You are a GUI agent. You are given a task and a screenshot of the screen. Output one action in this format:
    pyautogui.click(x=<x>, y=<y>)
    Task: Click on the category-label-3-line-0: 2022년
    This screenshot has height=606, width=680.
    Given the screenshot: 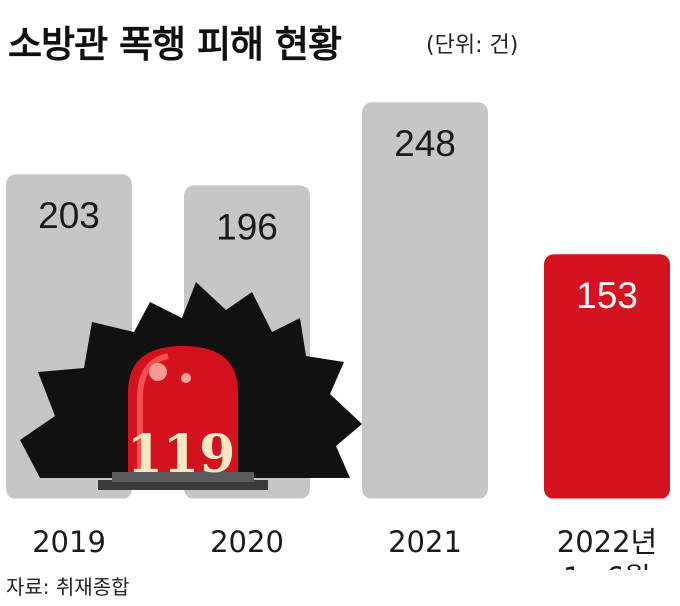 What is the action you would take?
    pyautogui.click(x=607, y=542)
    